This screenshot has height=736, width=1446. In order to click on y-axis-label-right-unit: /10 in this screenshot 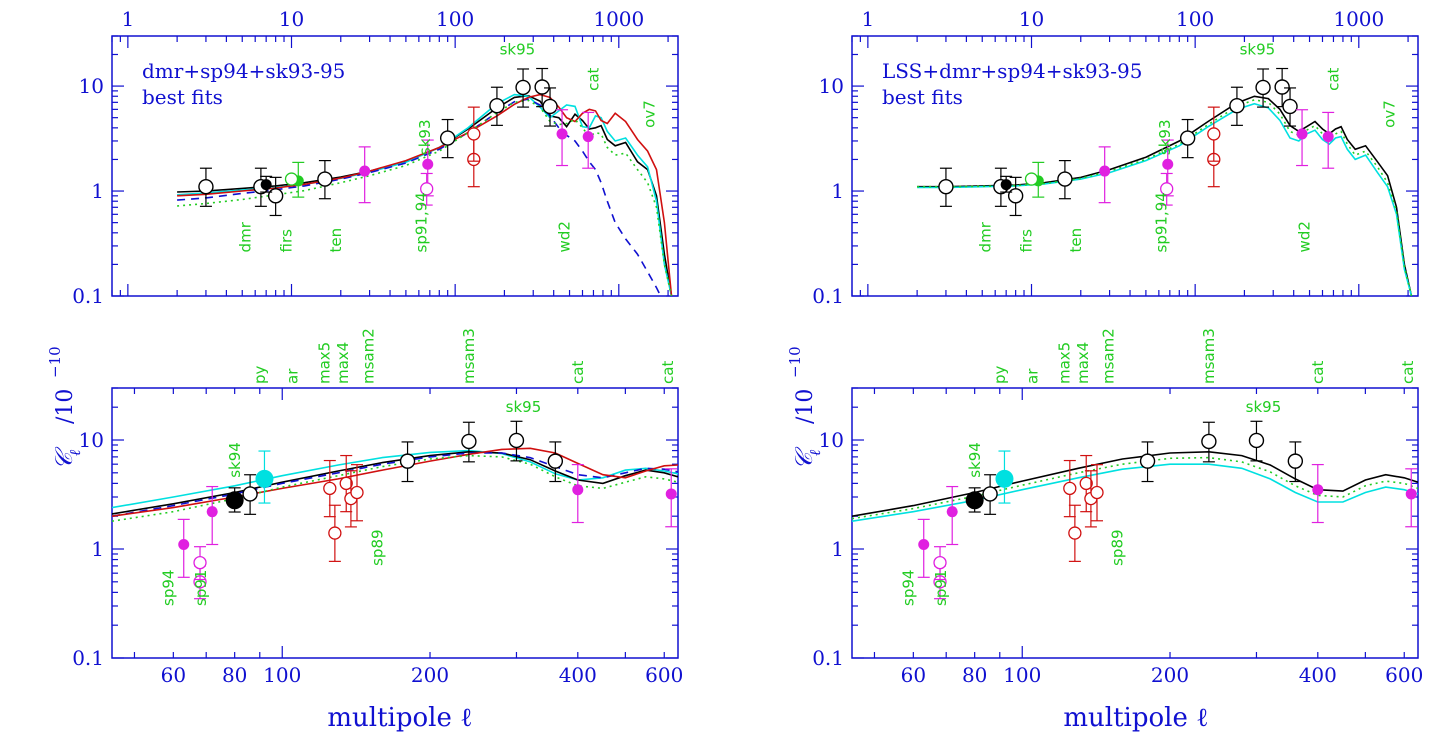, I will do `click(805, 406)`.